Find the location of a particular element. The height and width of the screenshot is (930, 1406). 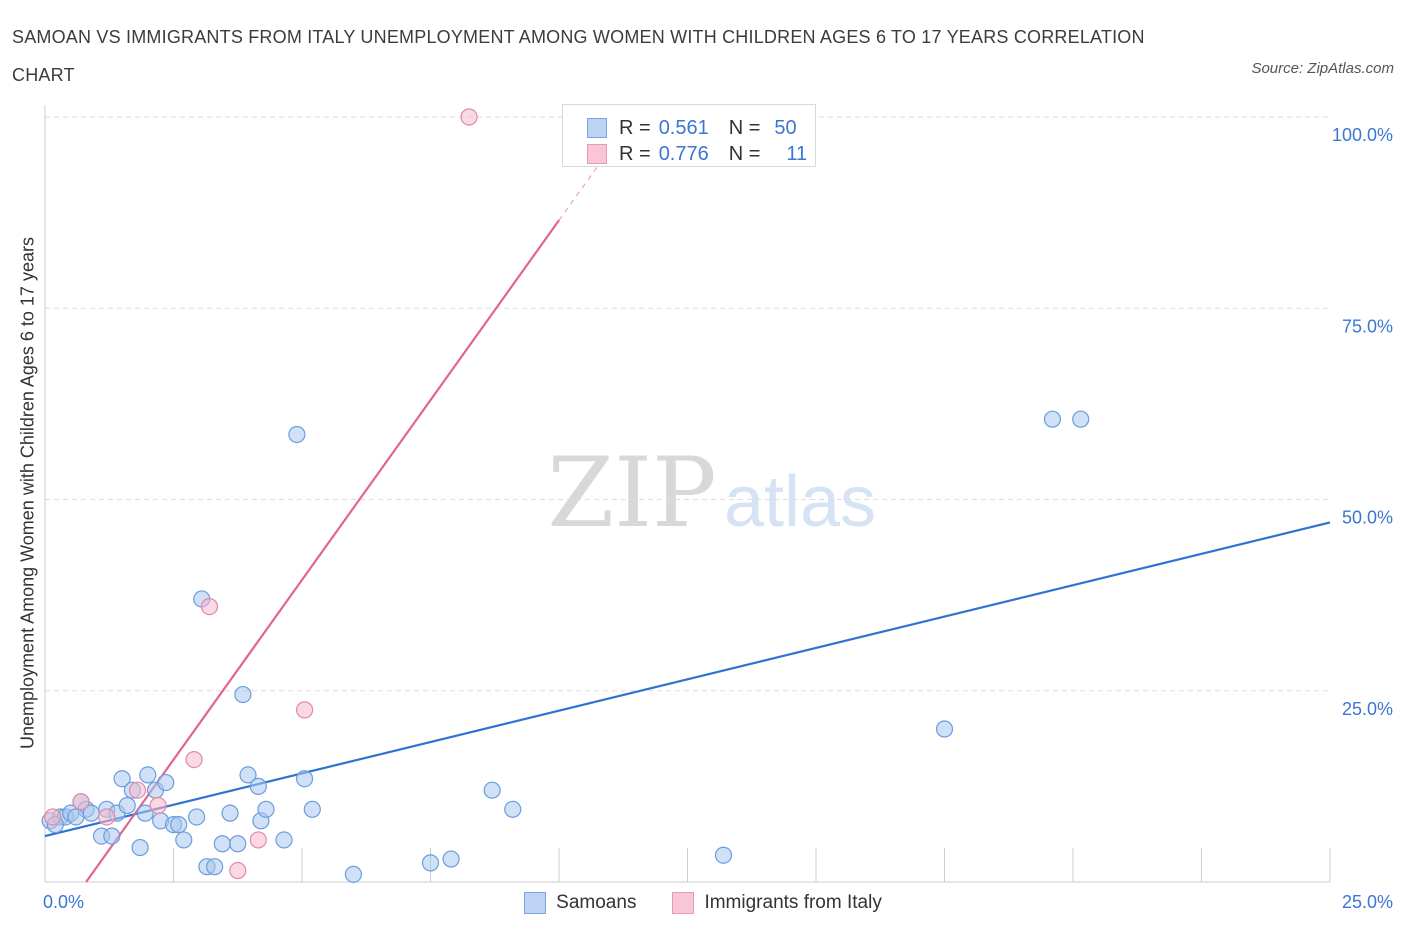

n-value: 11 is located at coordinates (797, 153).